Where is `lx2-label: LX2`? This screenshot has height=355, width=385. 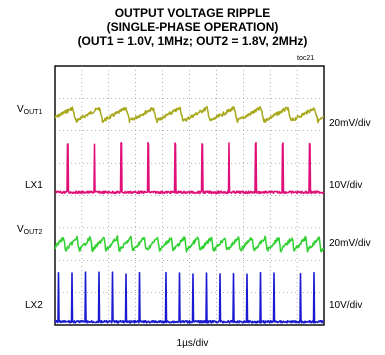 lx2-label: LX2 is located at coordinates (34, 305).